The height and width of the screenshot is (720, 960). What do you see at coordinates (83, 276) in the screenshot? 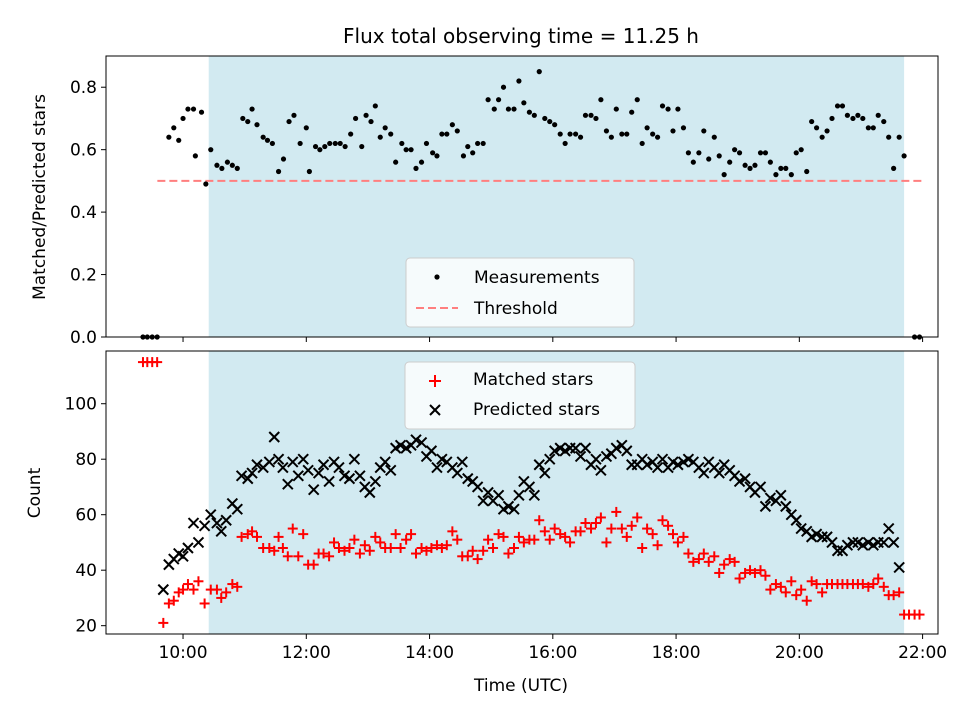
I see `y-tick-label: 0.2` at bounding box center [83, 276].